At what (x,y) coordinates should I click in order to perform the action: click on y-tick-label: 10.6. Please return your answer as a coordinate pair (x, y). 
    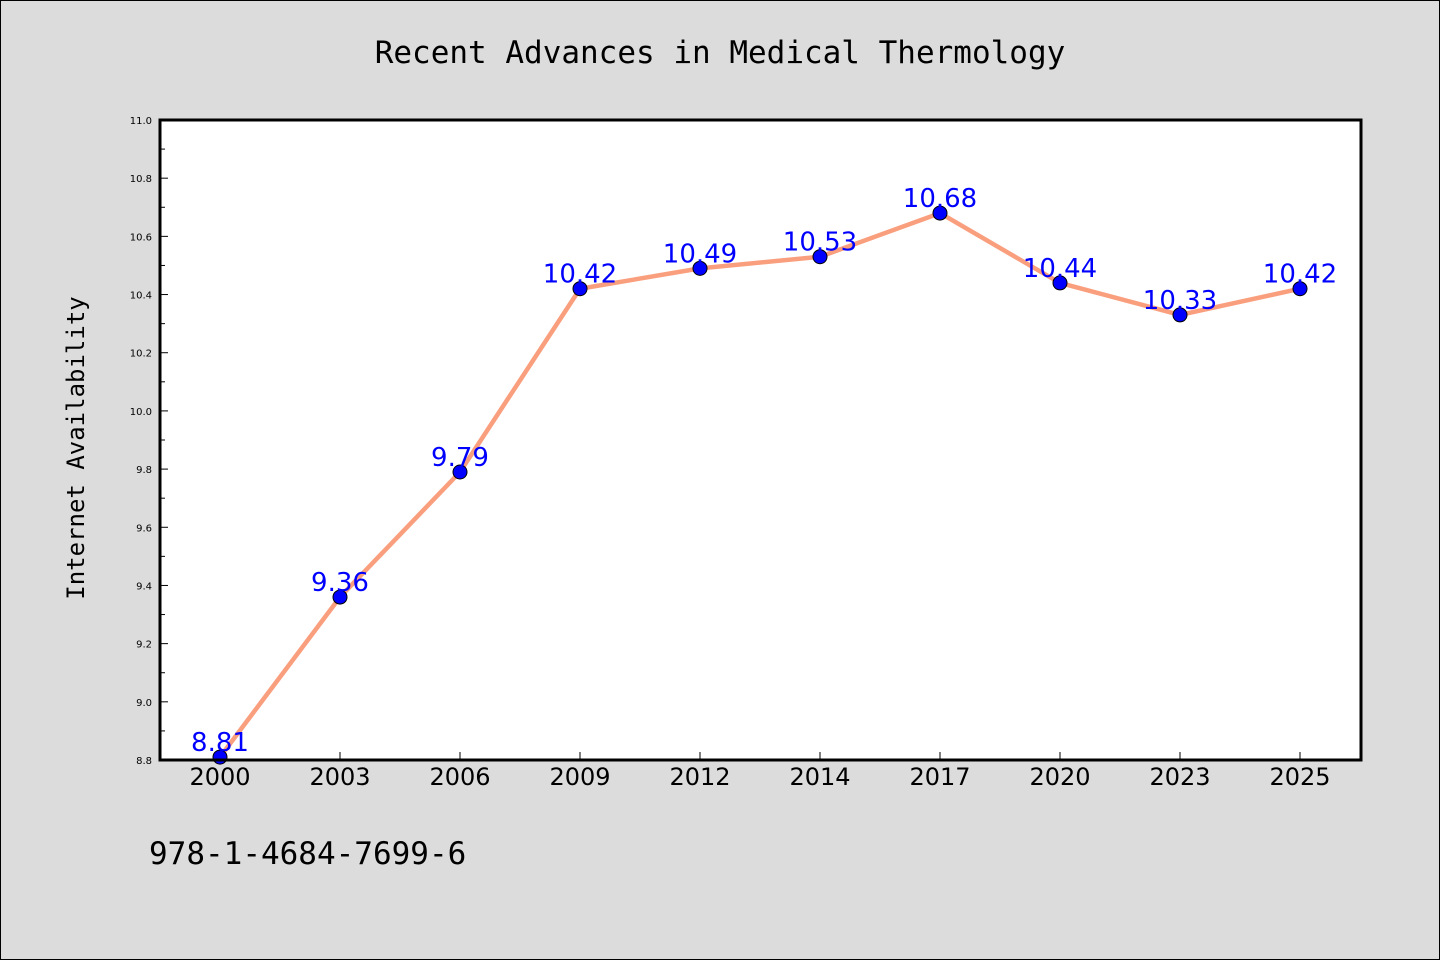
    Looking at the image, I should click on (141, 237).